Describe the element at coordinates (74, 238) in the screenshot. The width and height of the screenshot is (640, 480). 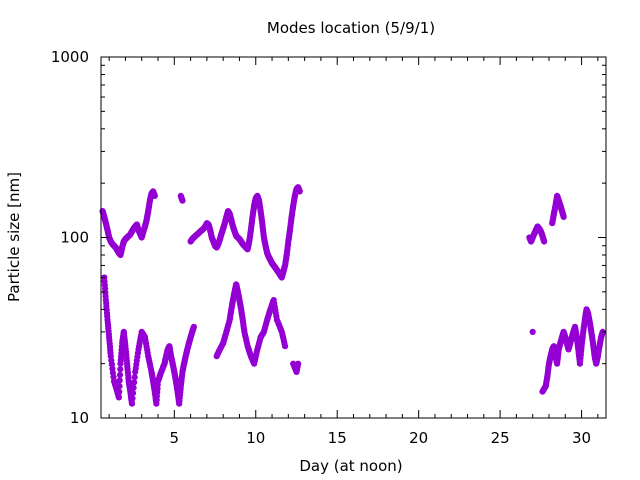
I see `y-tick-label: 100` at that location.